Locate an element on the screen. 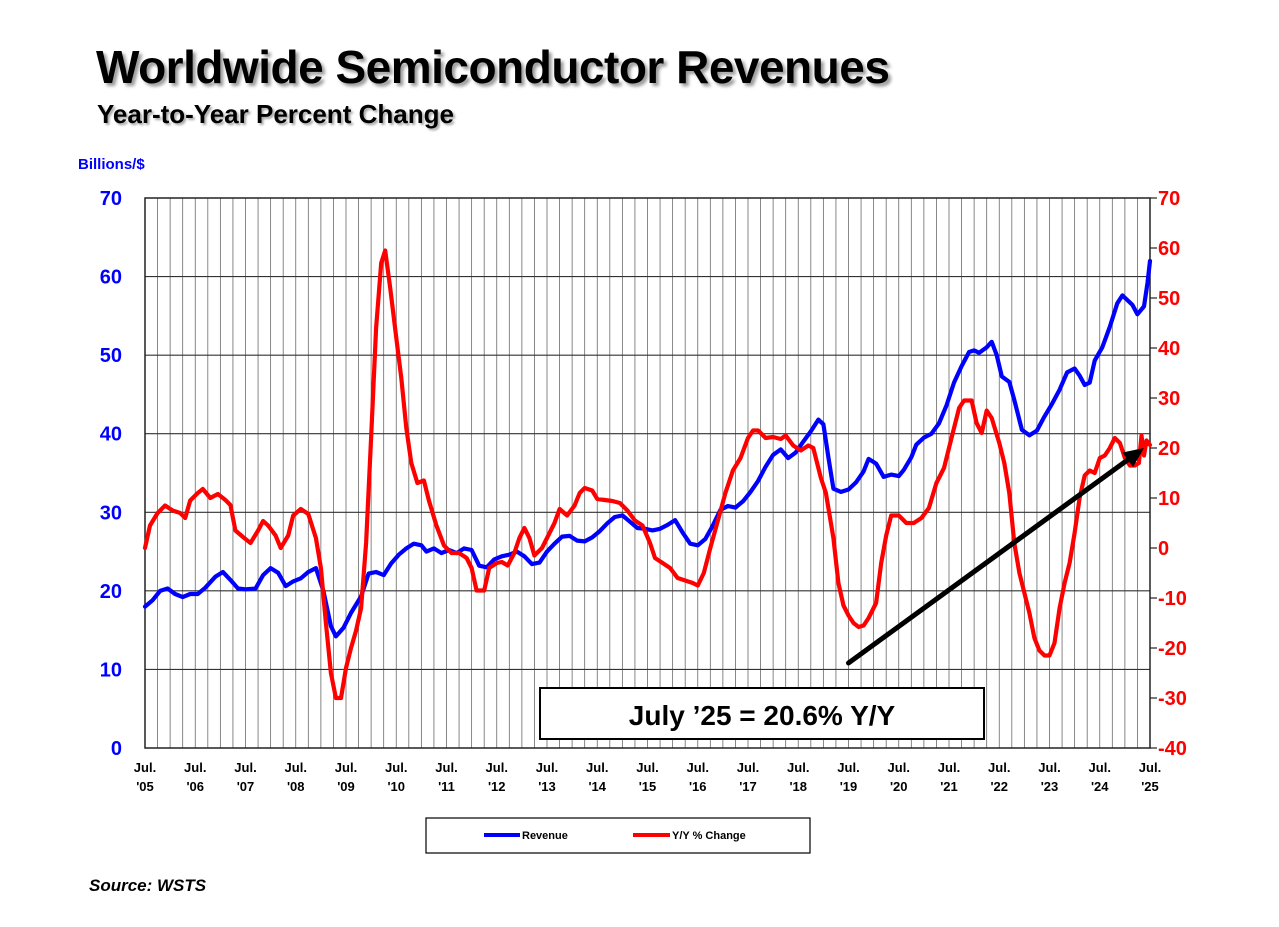 The width and height of the screenshot is (1279, 927). right-tick-label: 20 is located at coordinates (1169, 449).